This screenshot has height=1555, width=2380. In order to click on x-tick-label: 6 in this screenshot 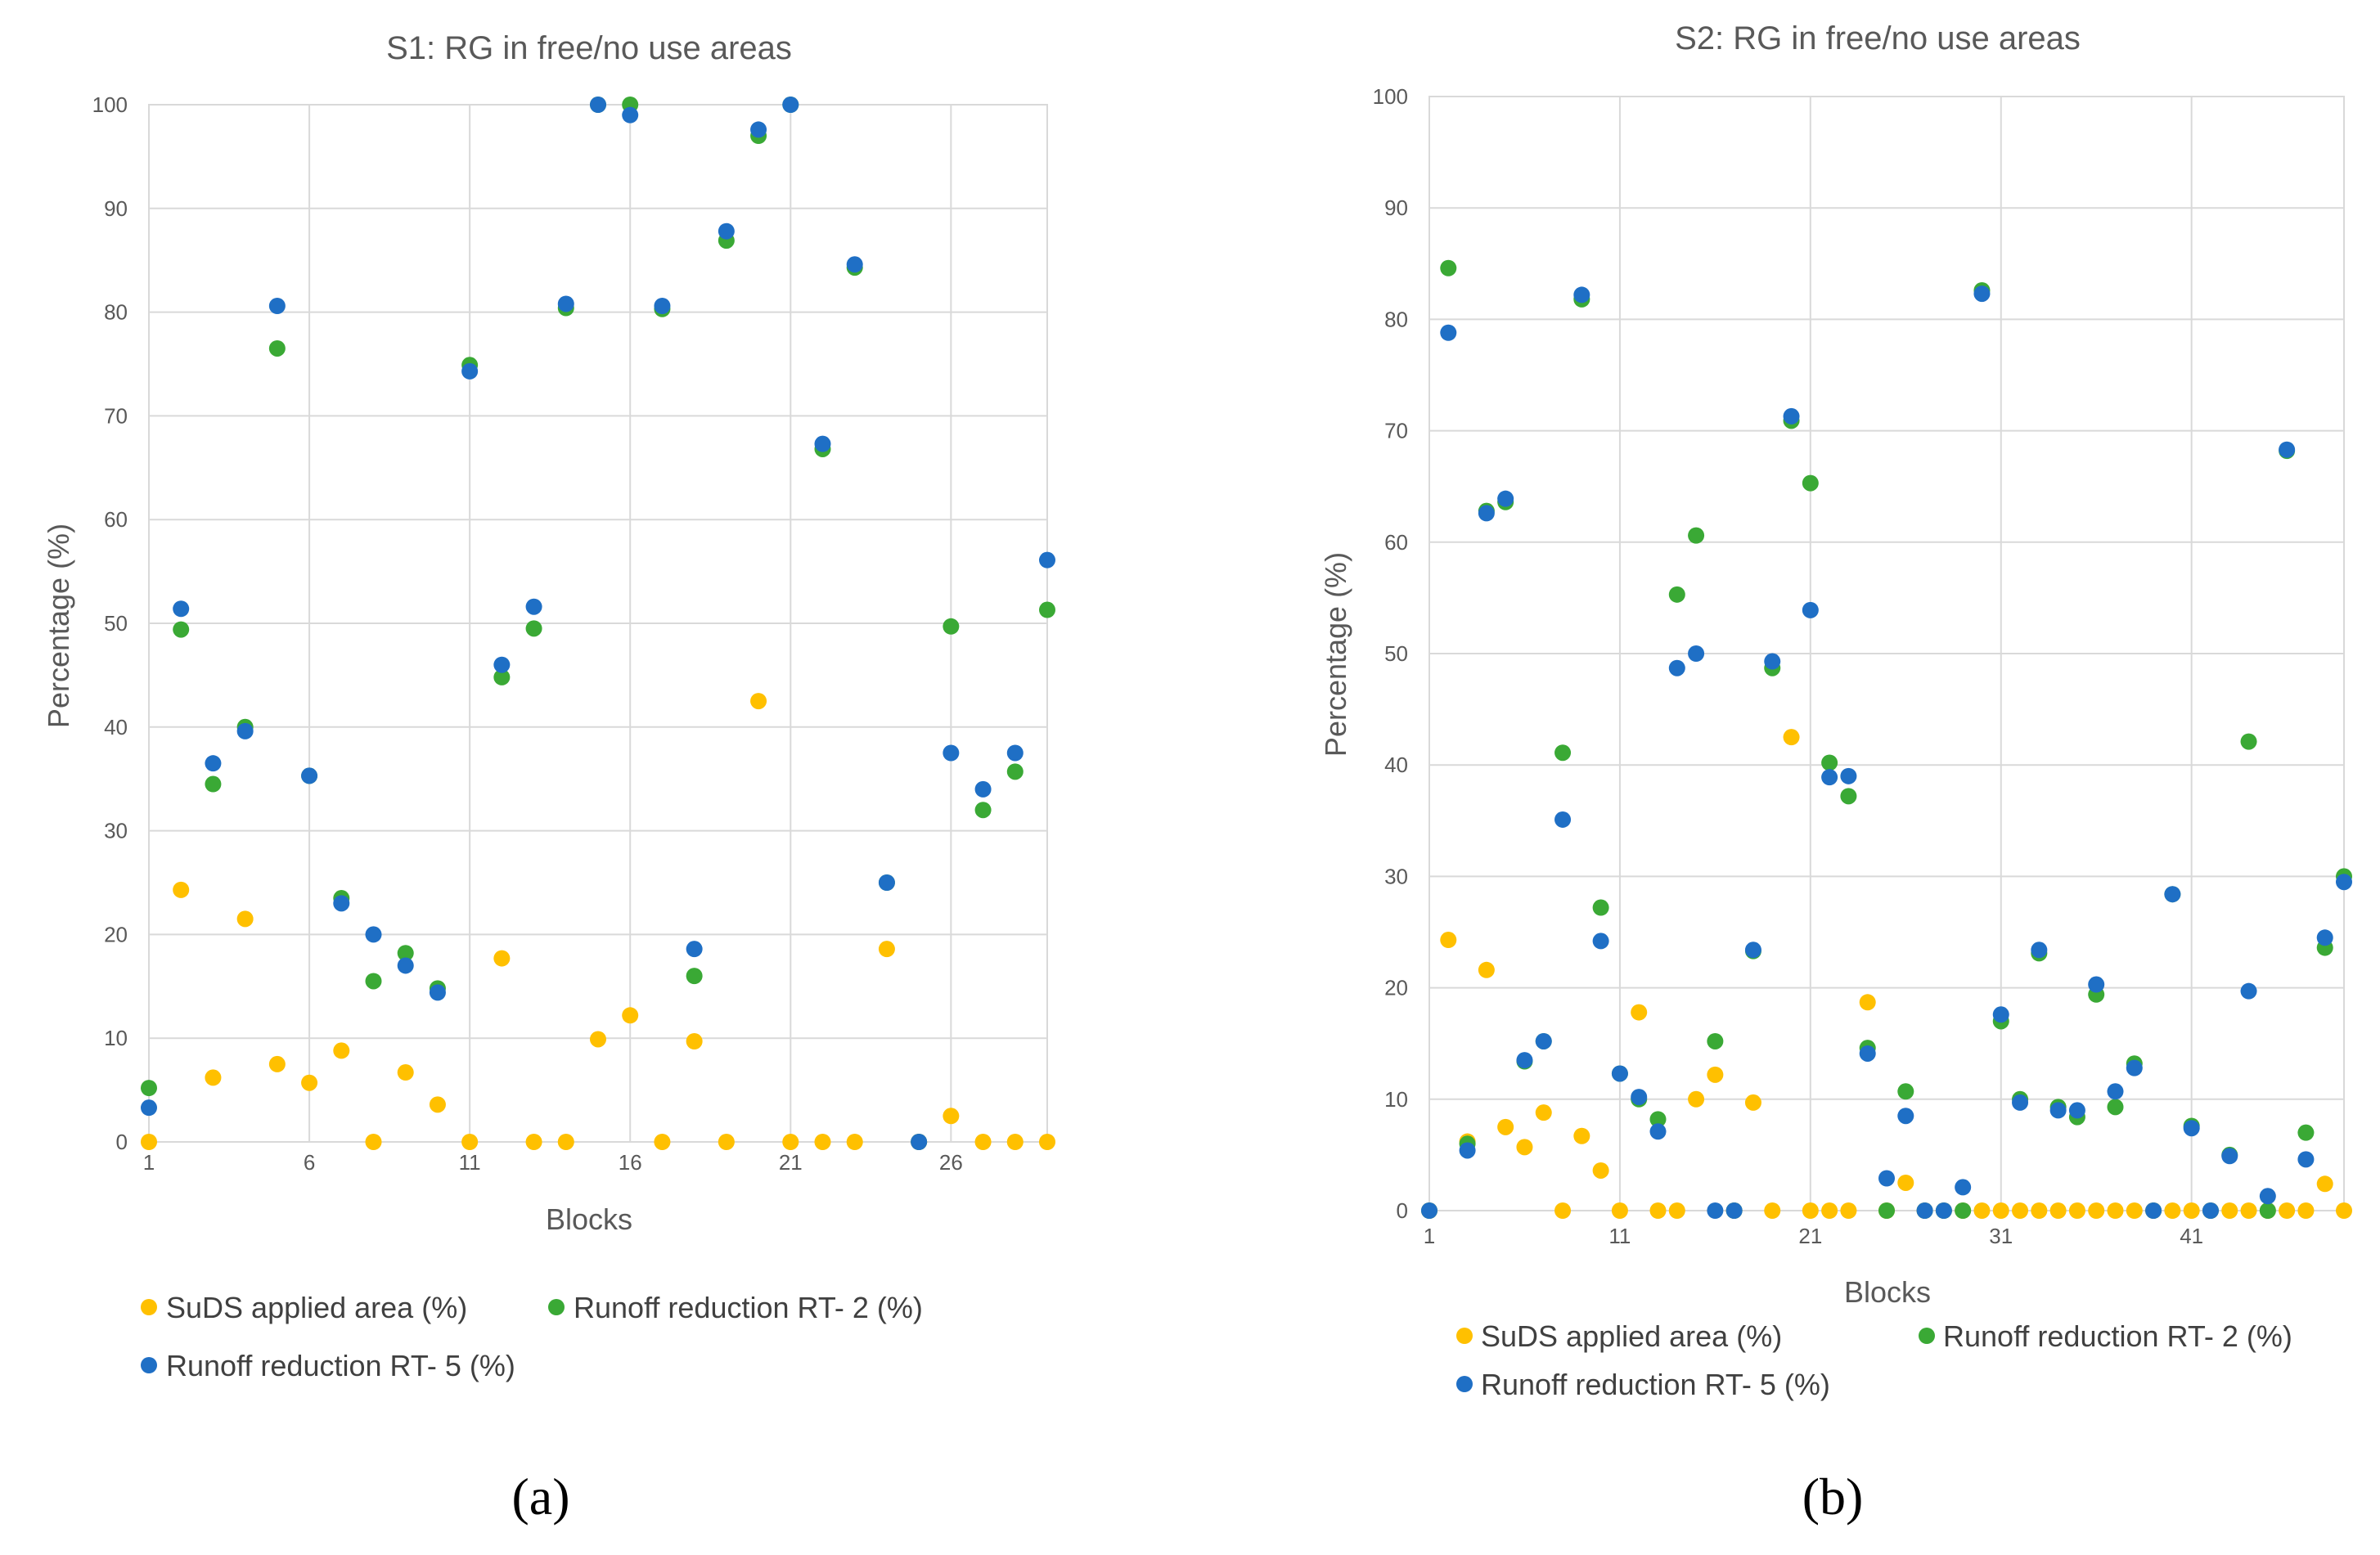, I will do `click(310, 1162)`.